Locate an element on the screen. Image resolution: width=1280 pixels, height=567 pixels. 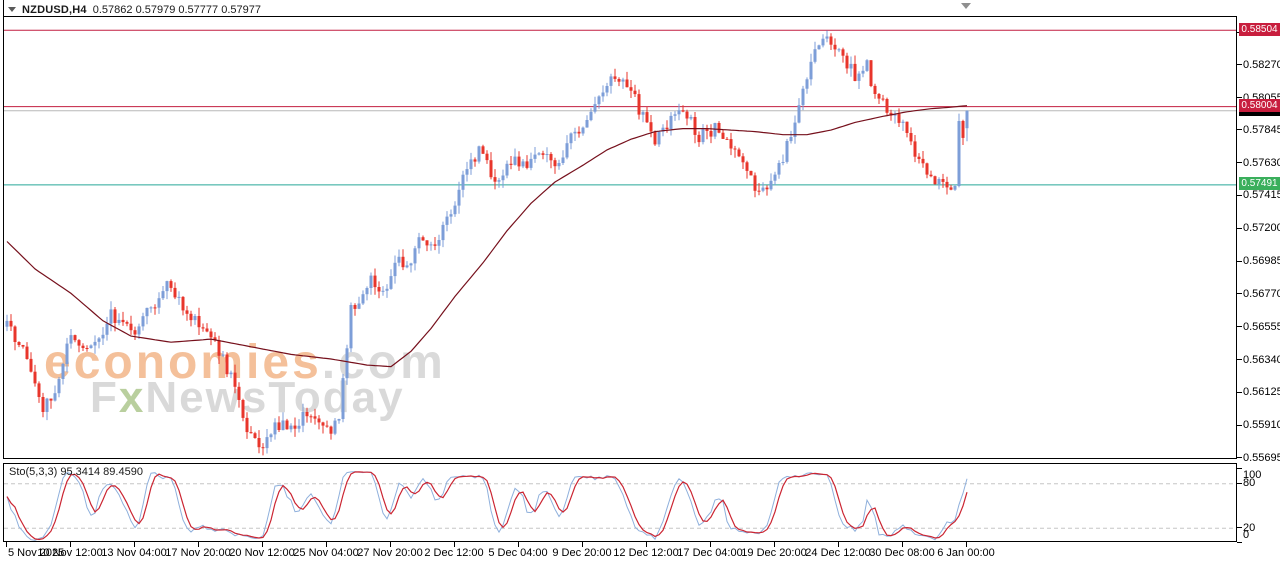
ohlc-values: 0.57862 0.57979 0.57777 0.57977 is located at coordinates (176, 9).